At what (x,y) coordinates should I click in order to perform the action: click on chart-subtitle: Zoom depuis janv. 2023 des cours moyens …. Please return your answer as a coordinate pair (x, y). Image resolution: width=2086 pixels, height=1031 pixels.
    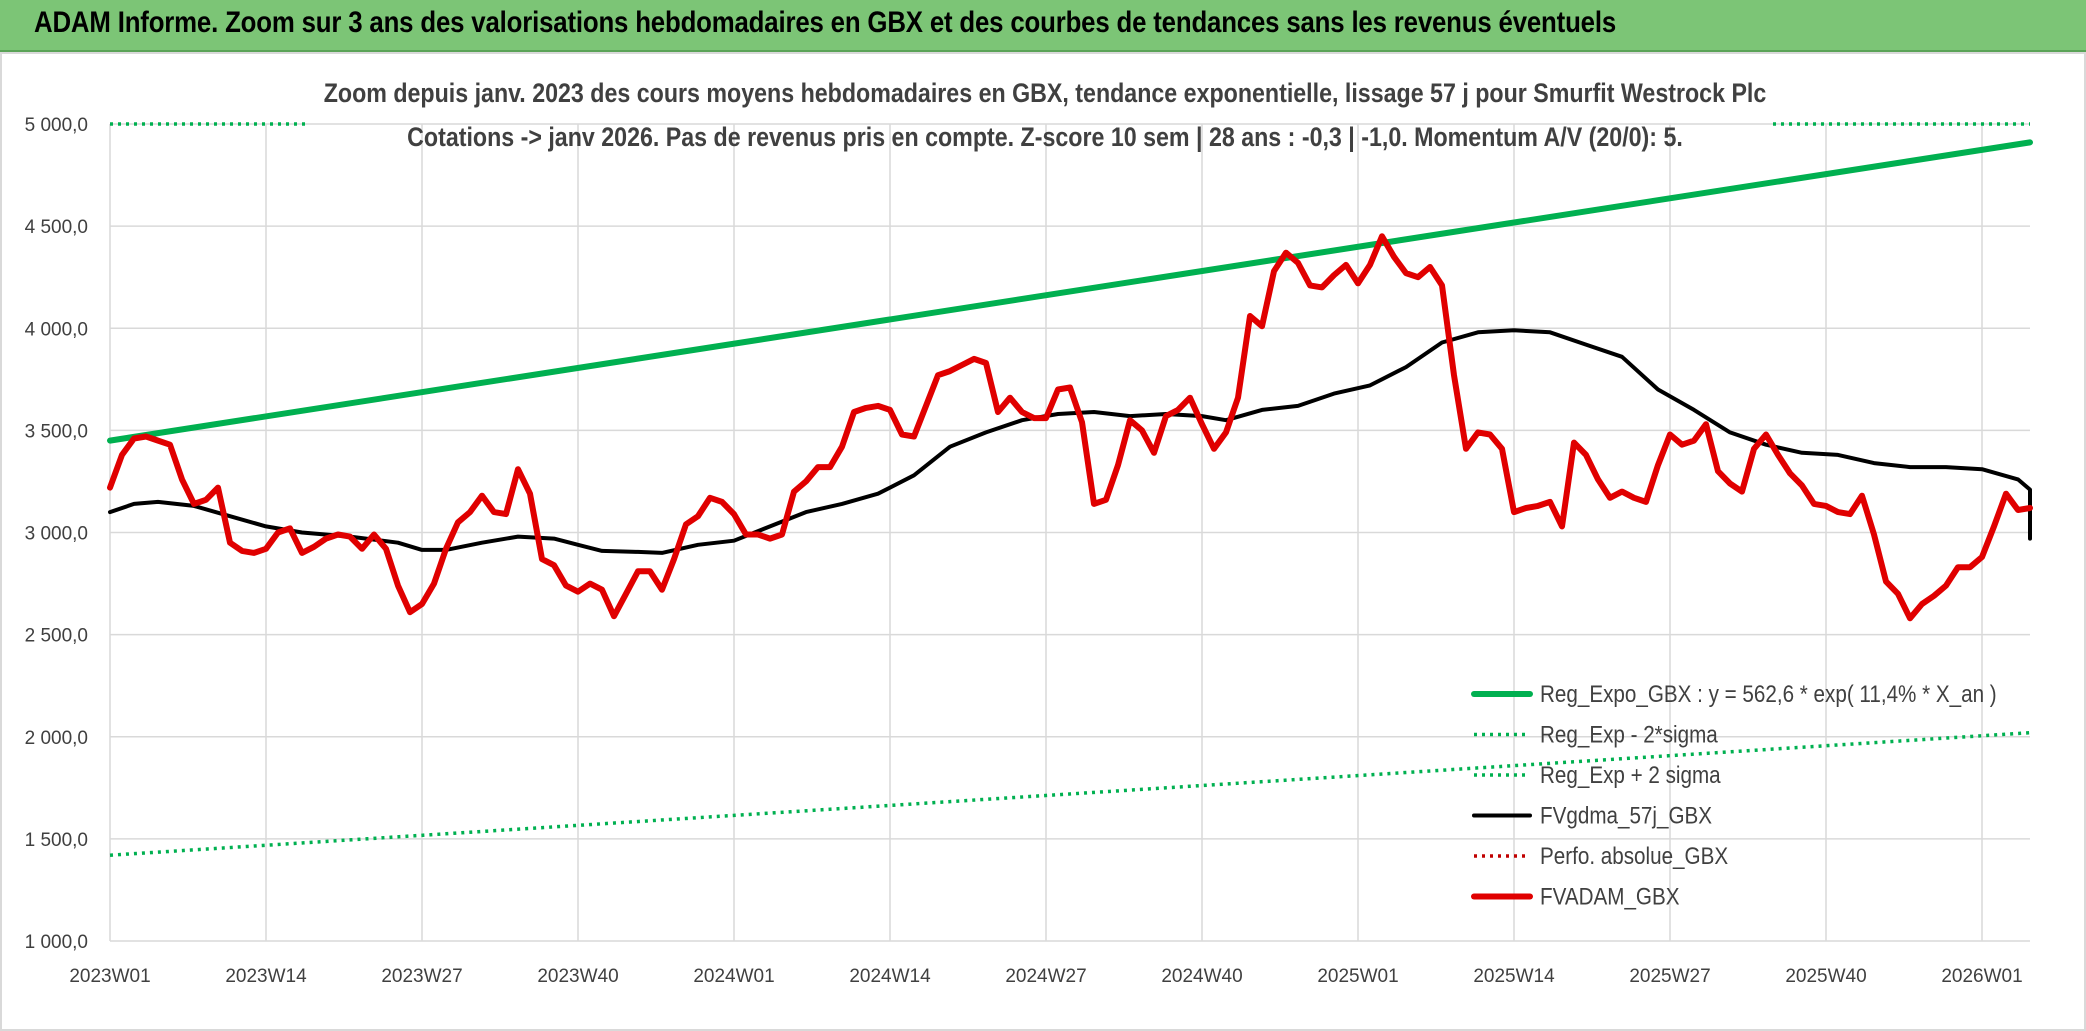
    Looking at the image, I should click on (1045, 115).